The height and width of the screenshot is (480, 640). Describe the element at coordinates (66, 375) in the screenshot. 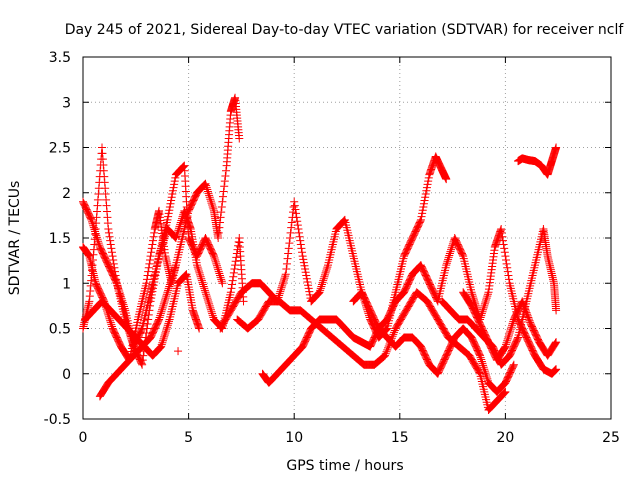

I see `y-tick-label: 0` at that location.